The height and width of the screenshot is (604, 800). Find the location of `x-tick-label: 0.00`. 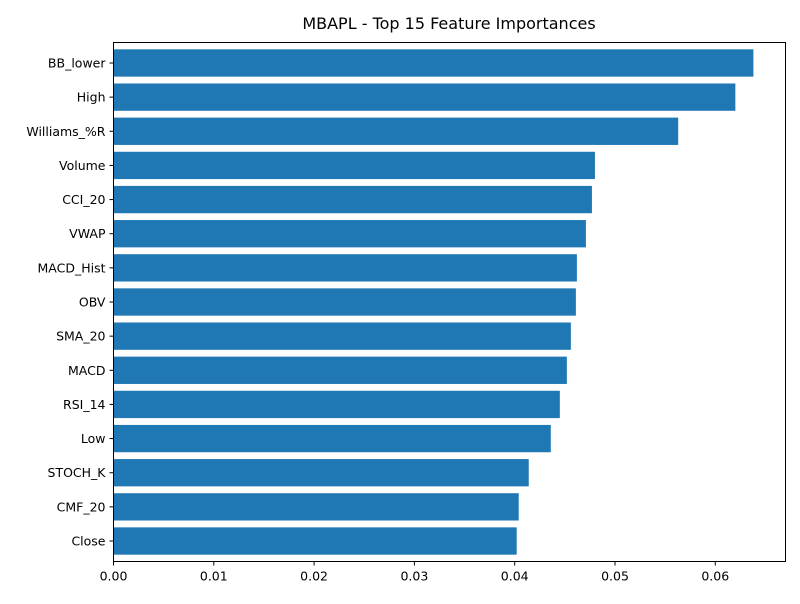

x-tick-label: 0.00 is located at coordinates (114, 576).